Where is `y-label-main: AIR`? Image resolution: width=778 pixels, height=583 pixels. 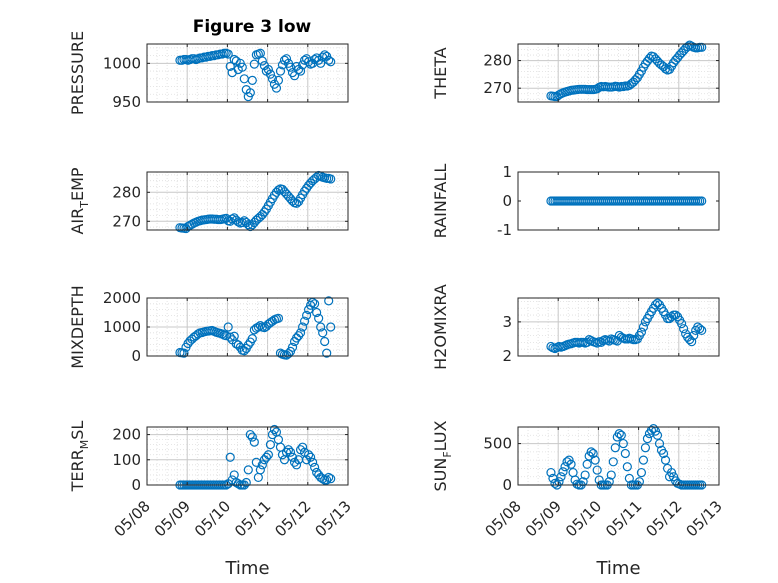 y-label-main: AIR is located at coordinates (77, 221).